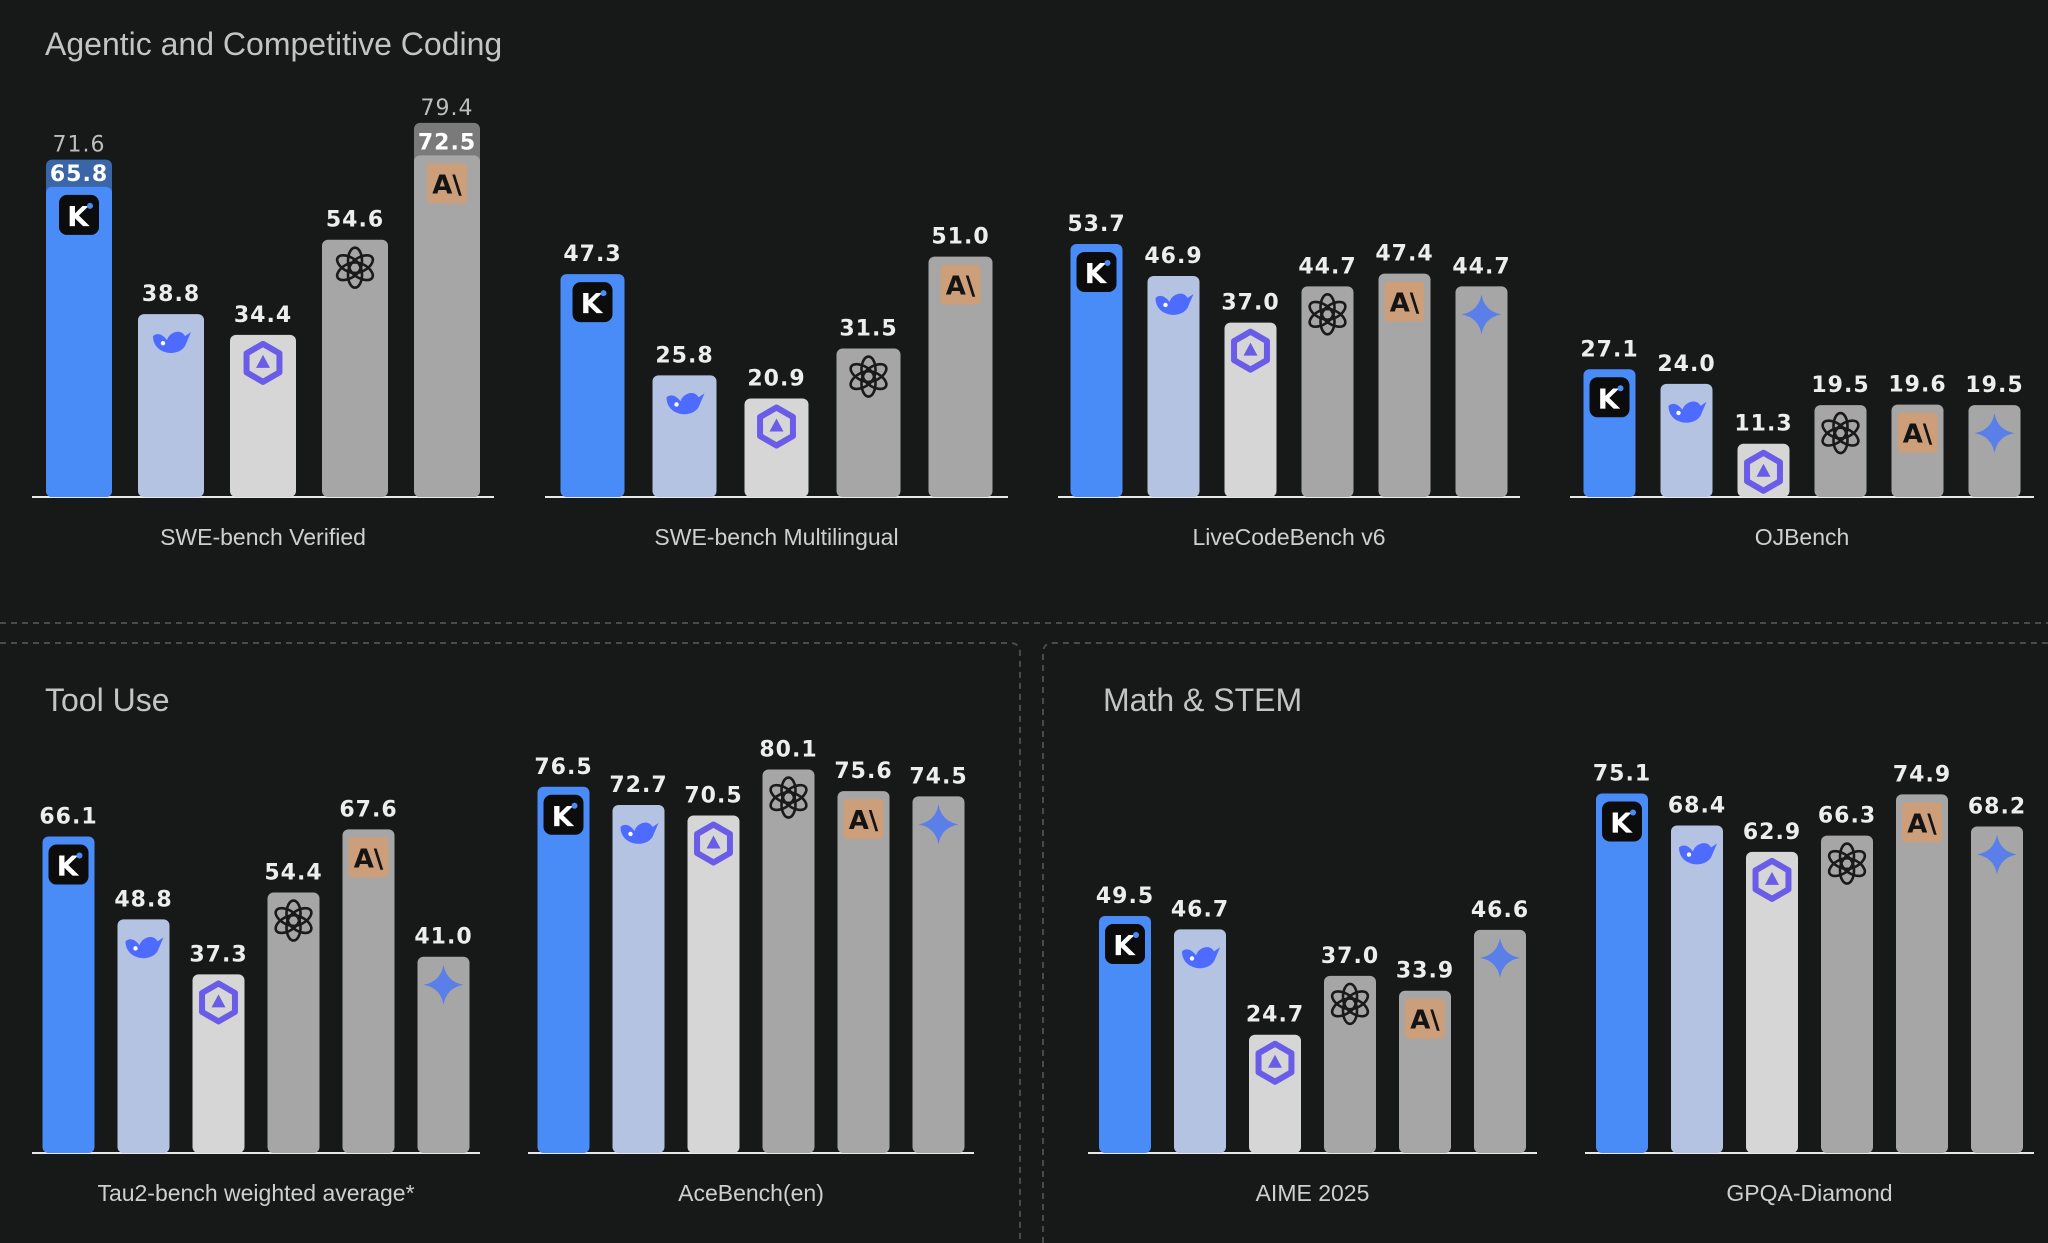 The image size is (2048, 1243). What do you see at coordinates (79, 174) in the screenshot?
I see `bar-value-label: 65.8` at bounding box center [79, 174].